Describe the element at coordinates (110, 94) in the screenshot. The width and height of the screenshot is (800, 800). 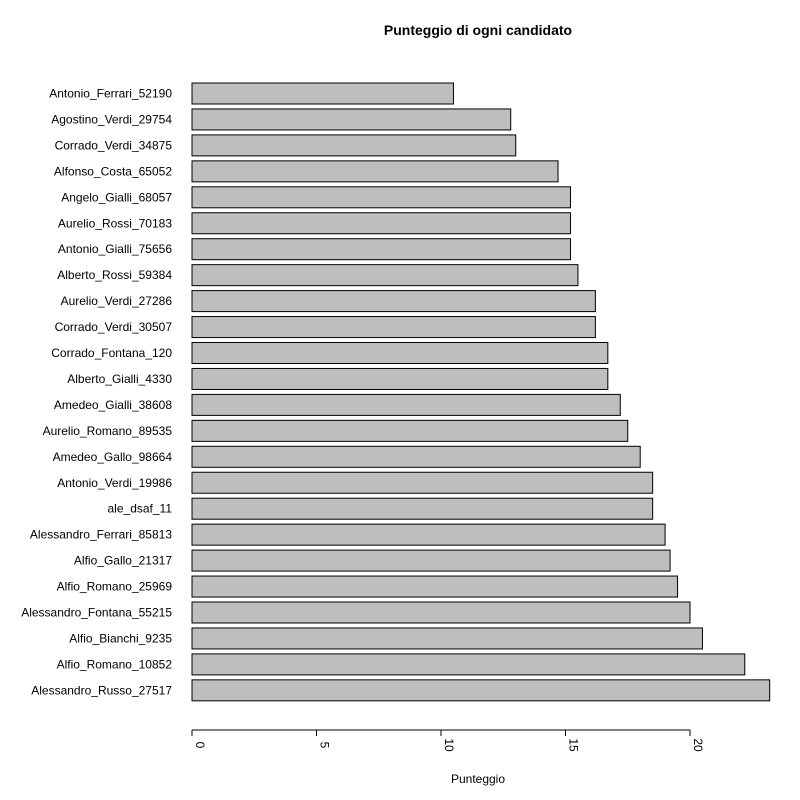
I see `category-label: Antonio_Ferrari_52190` at that location.